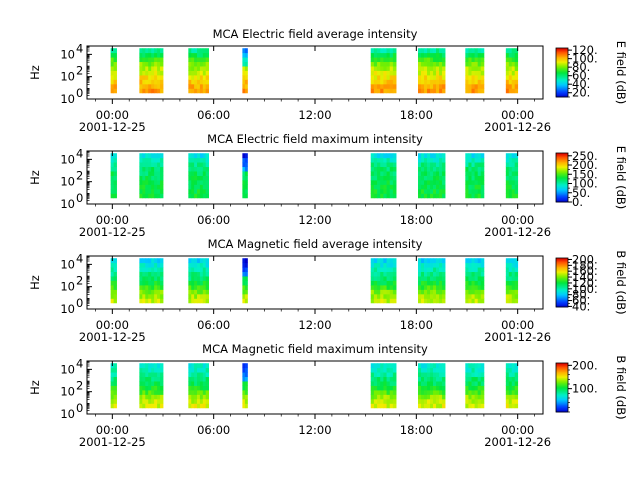  What do you see at coordinates (517, 220) in the screenshot?
I see `xtick-label: 00:00` at bounding box center [517, 220].